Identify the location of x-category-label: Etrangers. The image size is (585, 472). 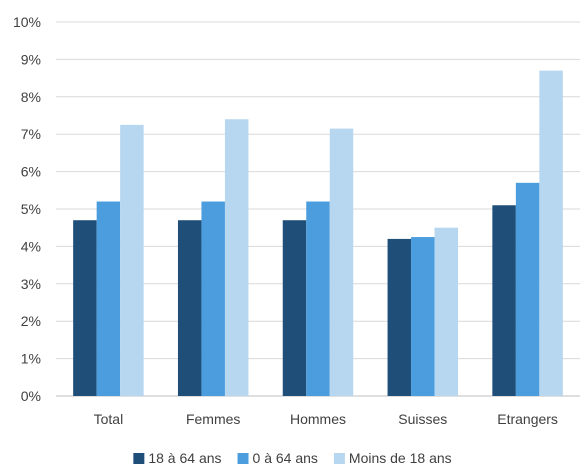
(527, 419).